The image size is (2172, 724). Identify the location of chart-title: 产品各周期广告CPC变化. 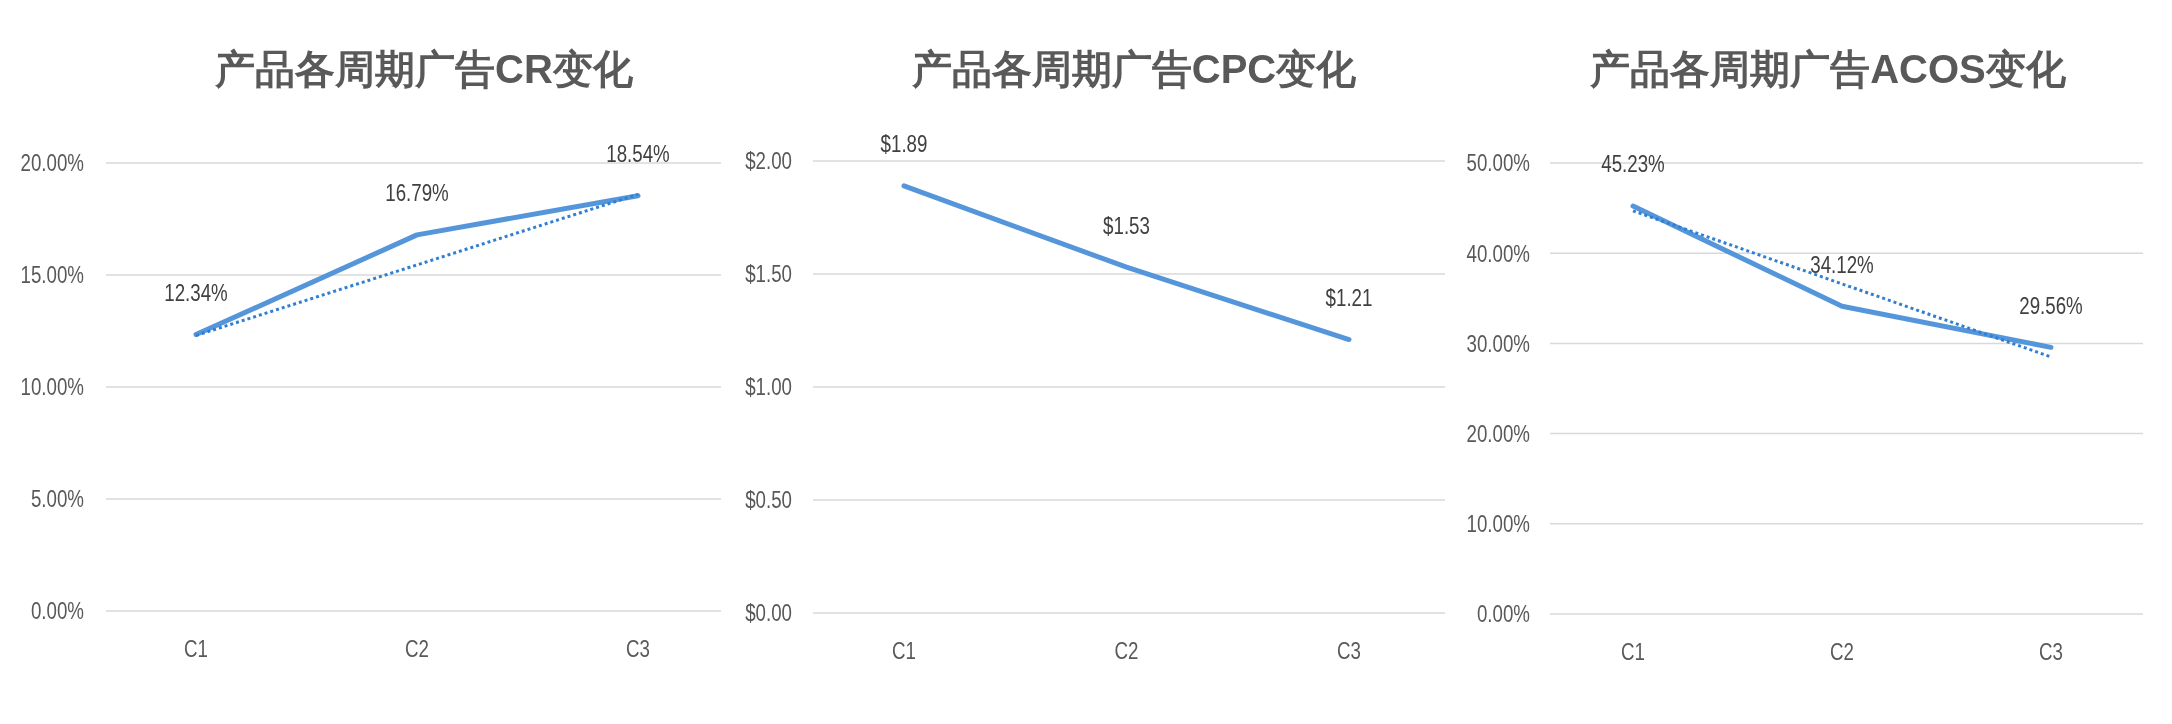
(1134, 69).